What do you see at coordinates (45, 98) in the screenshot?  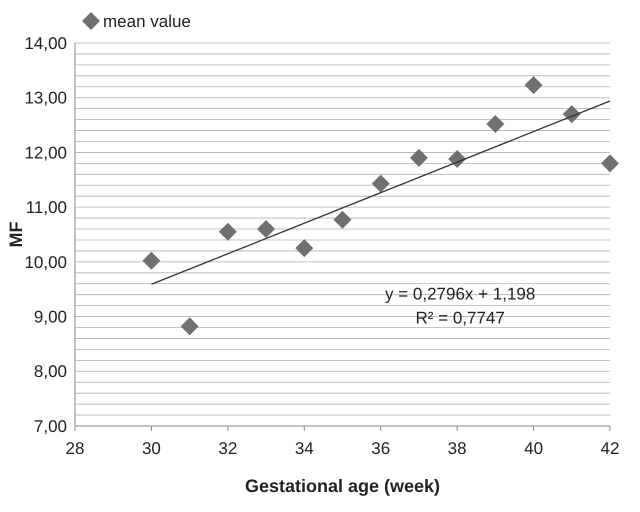 I see `y-tick-label: 13,00` at bounding box center [45, 98].